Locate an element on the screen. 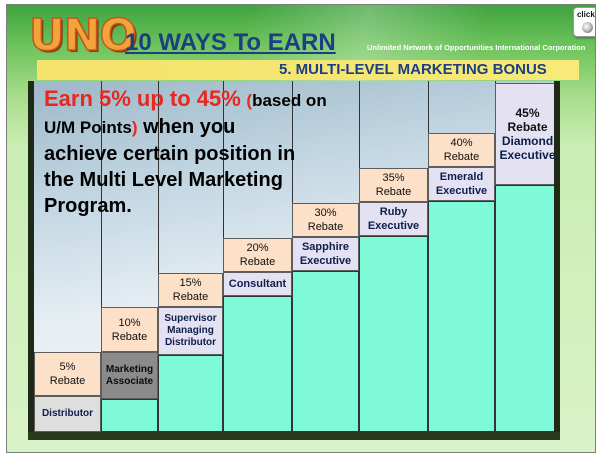 Image resolution: width=602 pixels, height=457 pixels. position-label: Marketing Associate is located at coordinates (129, 375).